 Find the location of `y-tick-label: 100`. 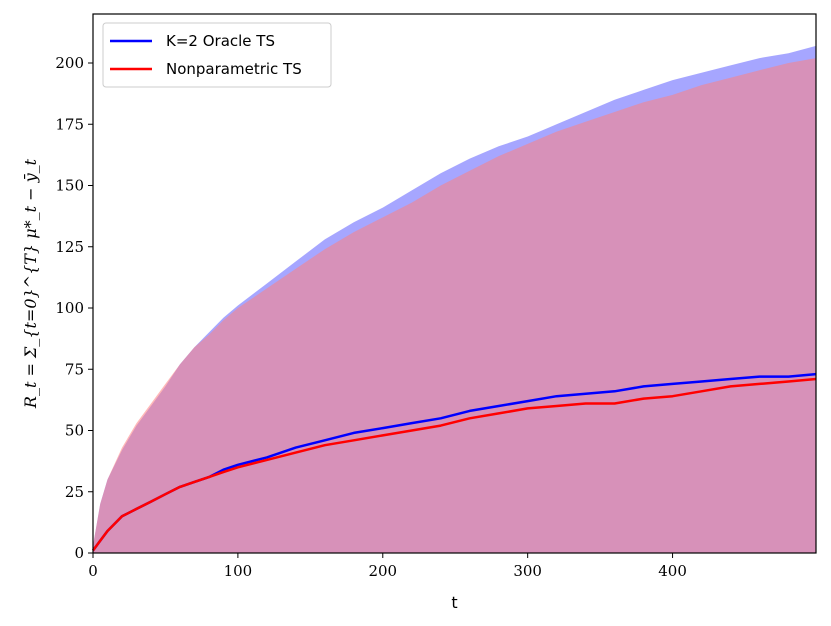

y-tick-label: 100 is located at coordinates (69, 308).